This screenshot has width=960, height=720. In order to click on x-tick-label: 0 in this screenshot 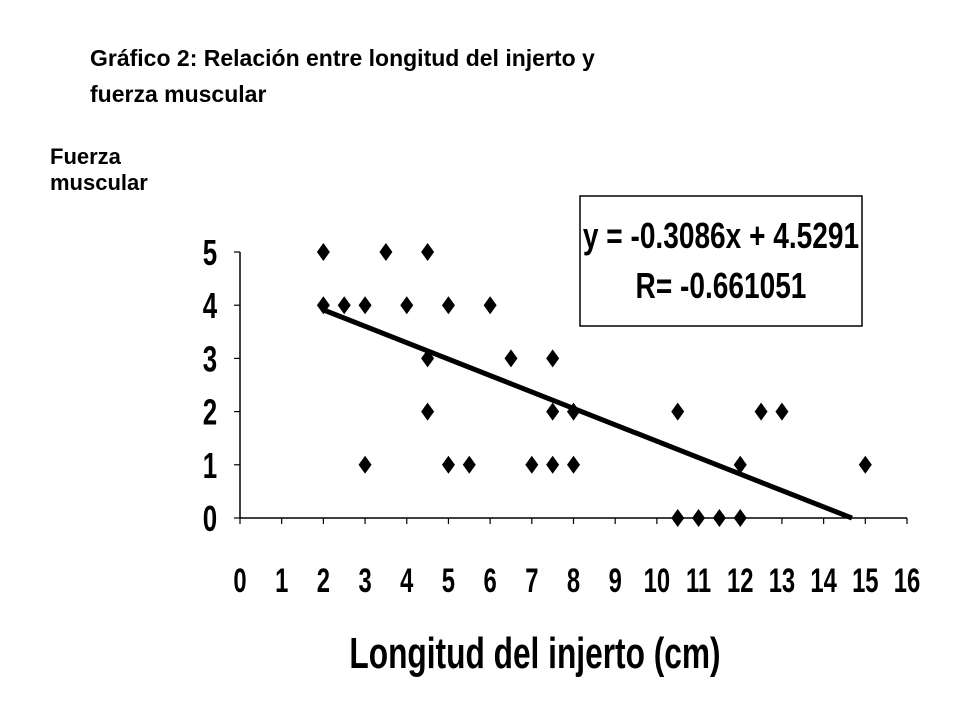, I will do `click(239, 581)`.